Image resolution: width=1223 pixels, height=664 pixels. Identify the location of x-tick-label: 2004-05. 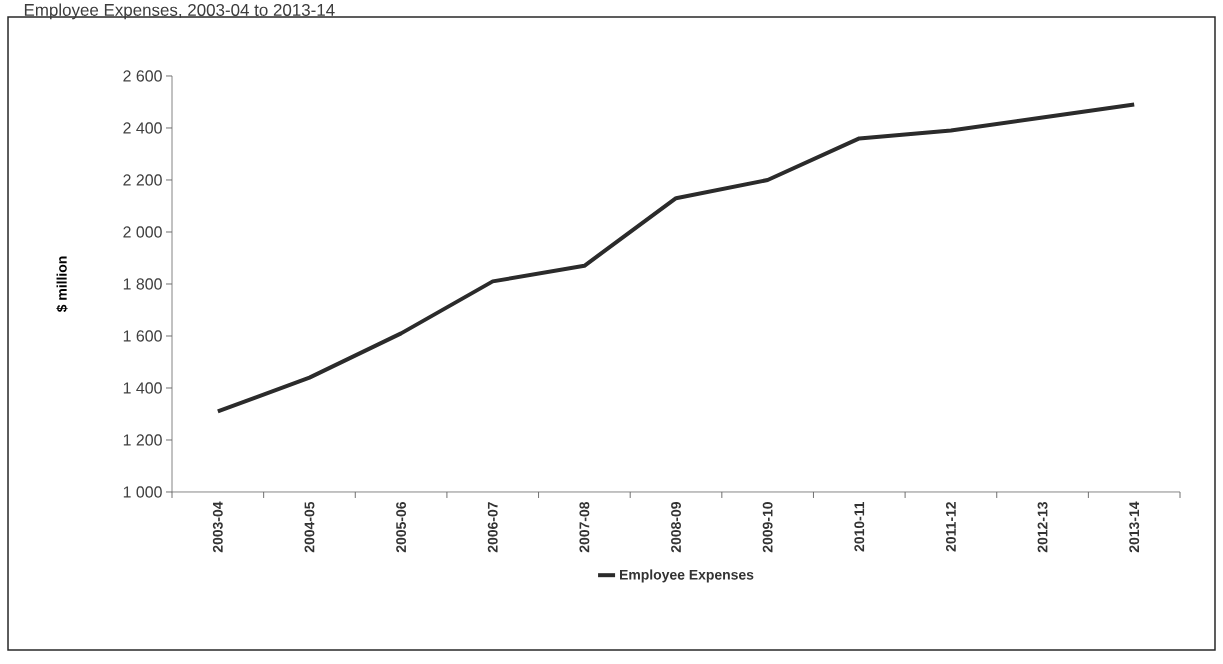
(309, 527).